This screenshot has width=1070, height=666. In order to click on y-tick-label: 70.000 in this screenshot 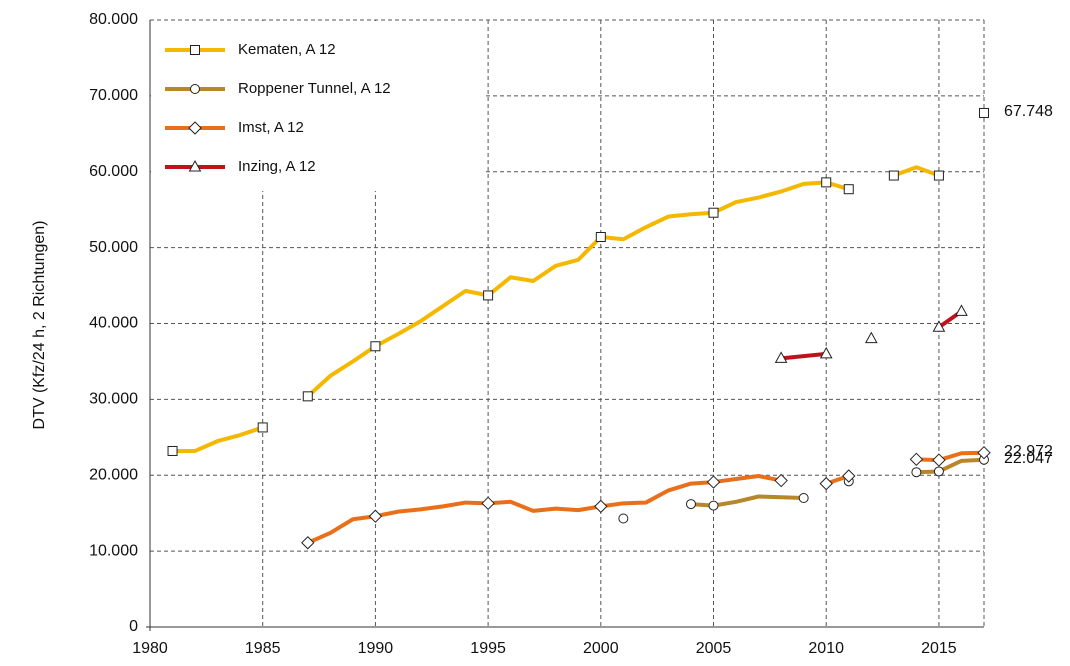, I will do `click(113, 95)`.